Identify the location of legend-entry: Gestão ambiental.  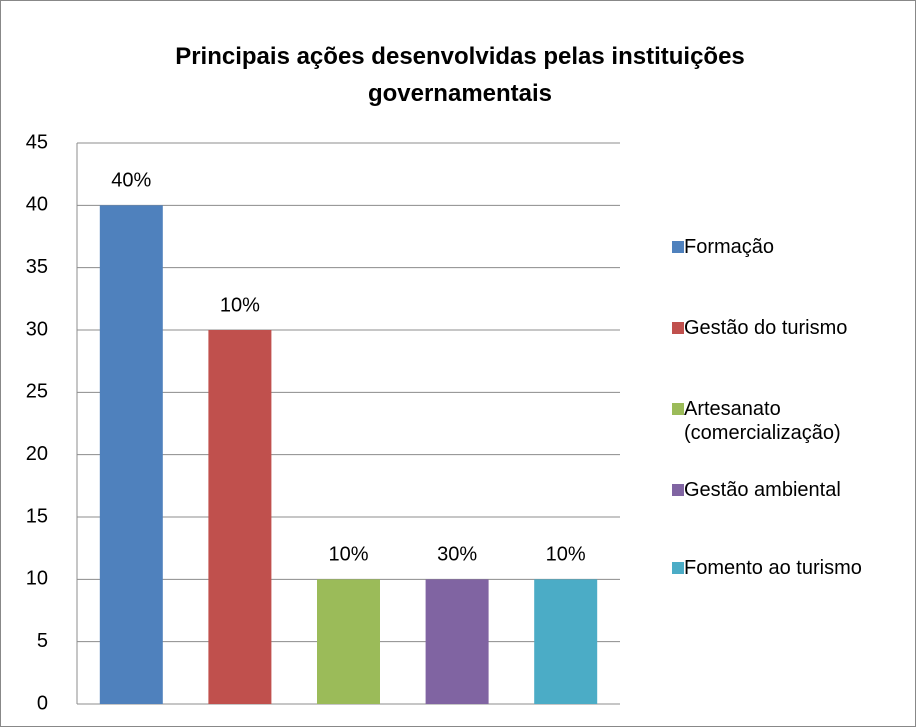
(792, 490).